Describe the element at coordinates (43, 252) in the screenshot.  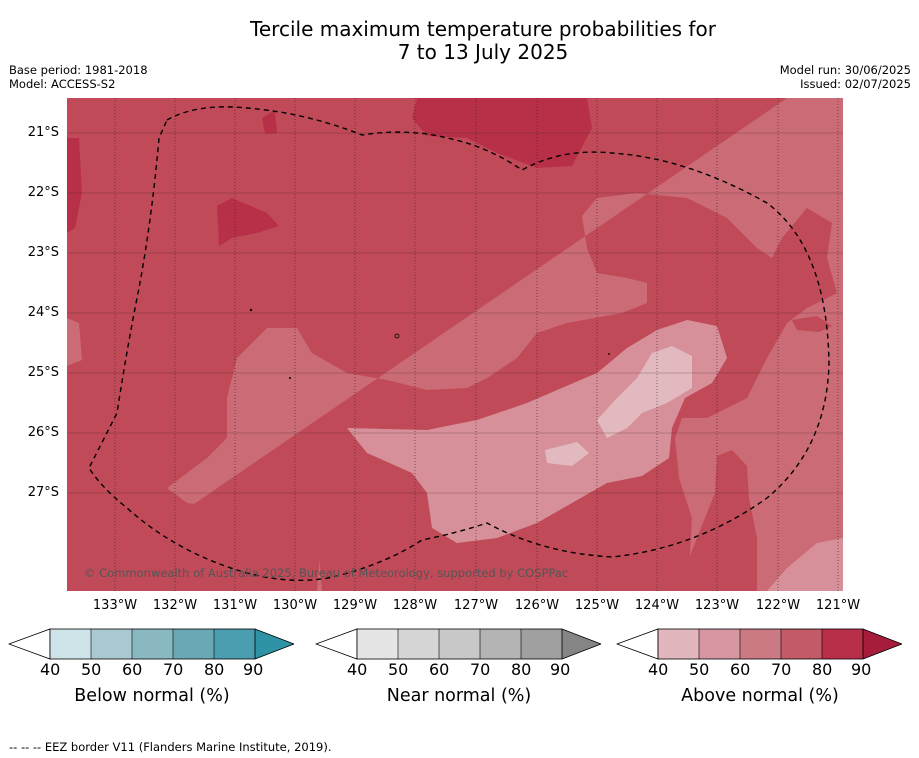
I see `lat-label: 23°S` at that location.